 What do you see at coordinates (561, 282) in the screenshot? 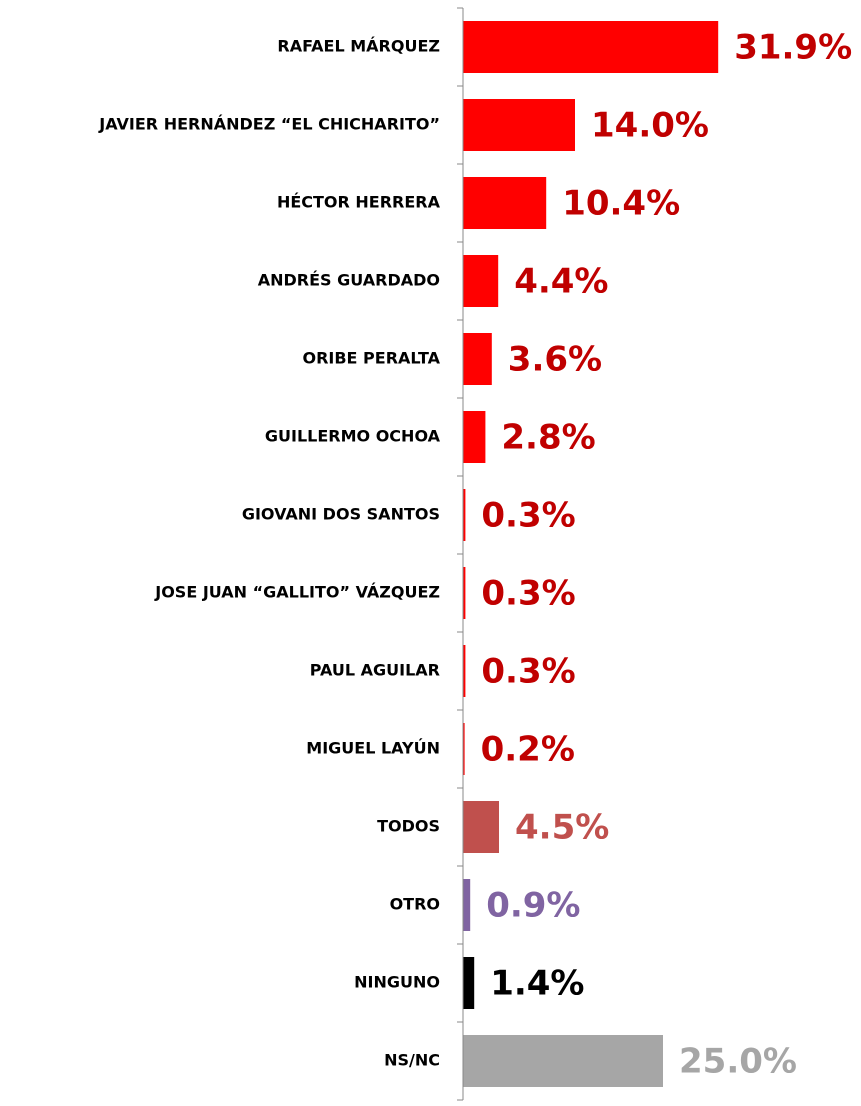
I see `value-label: 4.4%` at bounding box center [561, 282].